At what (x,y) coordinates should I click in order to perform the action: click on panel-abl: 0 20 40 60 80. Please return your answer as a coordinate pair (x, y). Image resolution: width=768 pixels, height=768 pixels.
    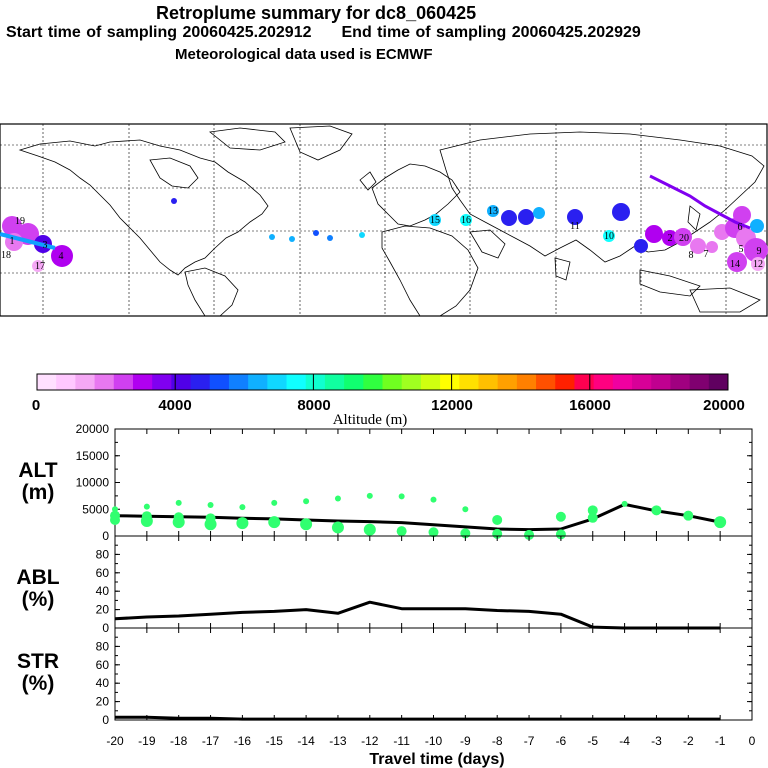
    Looking at the image, I should click on (424, 585).